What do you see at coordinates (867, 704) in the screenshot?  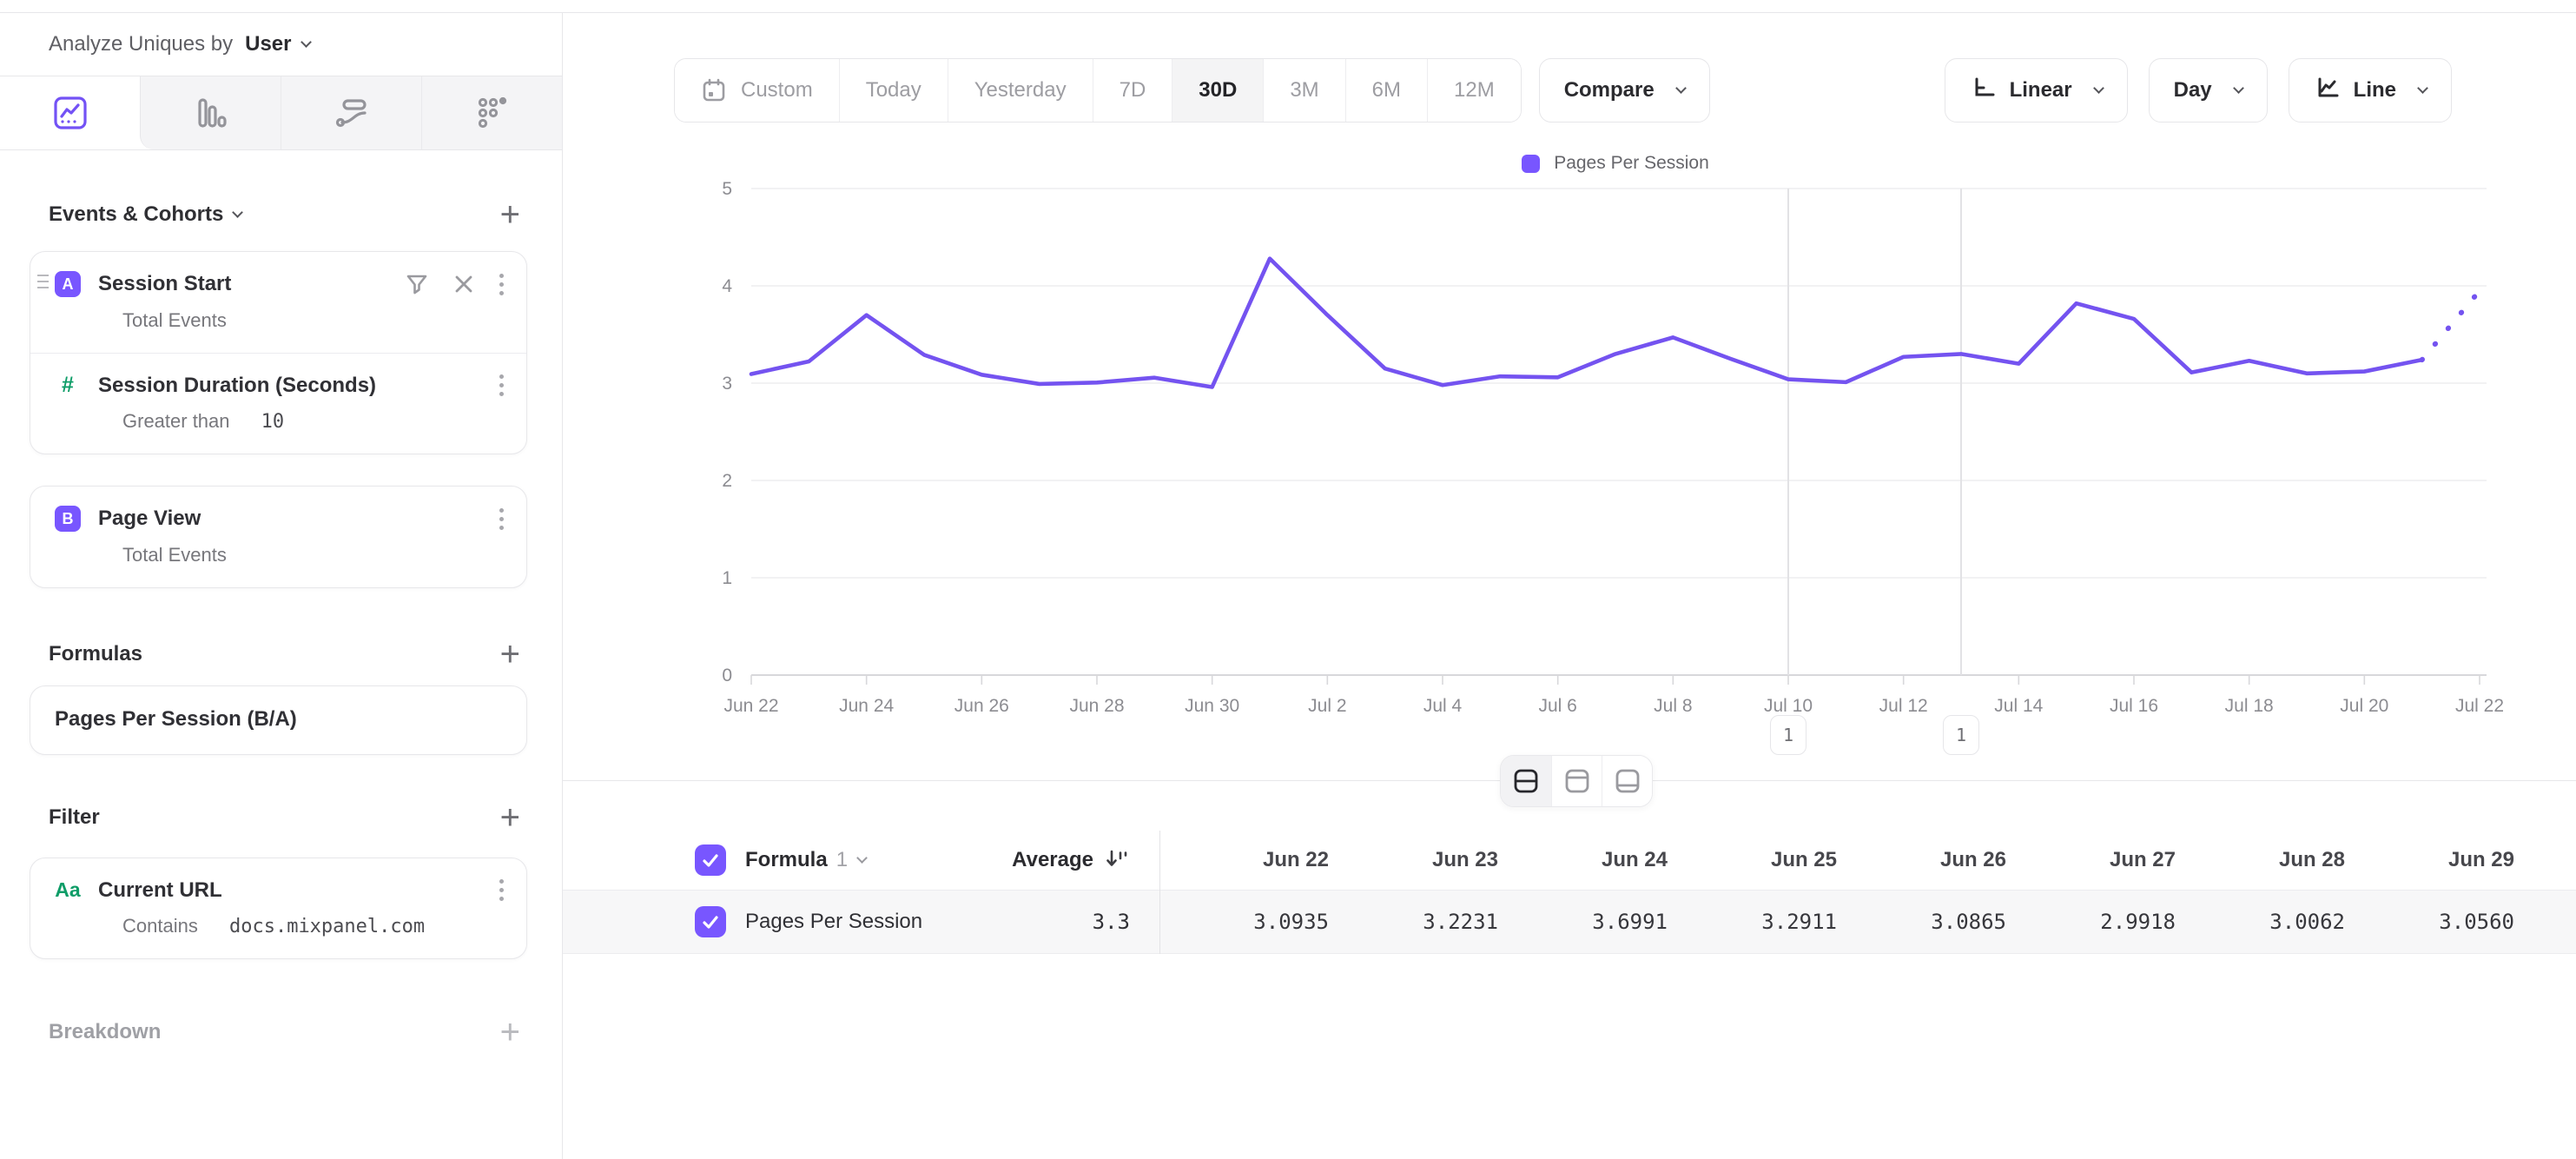 I see `x-axis-label: Jun 24` at bounding box center [867, 704].